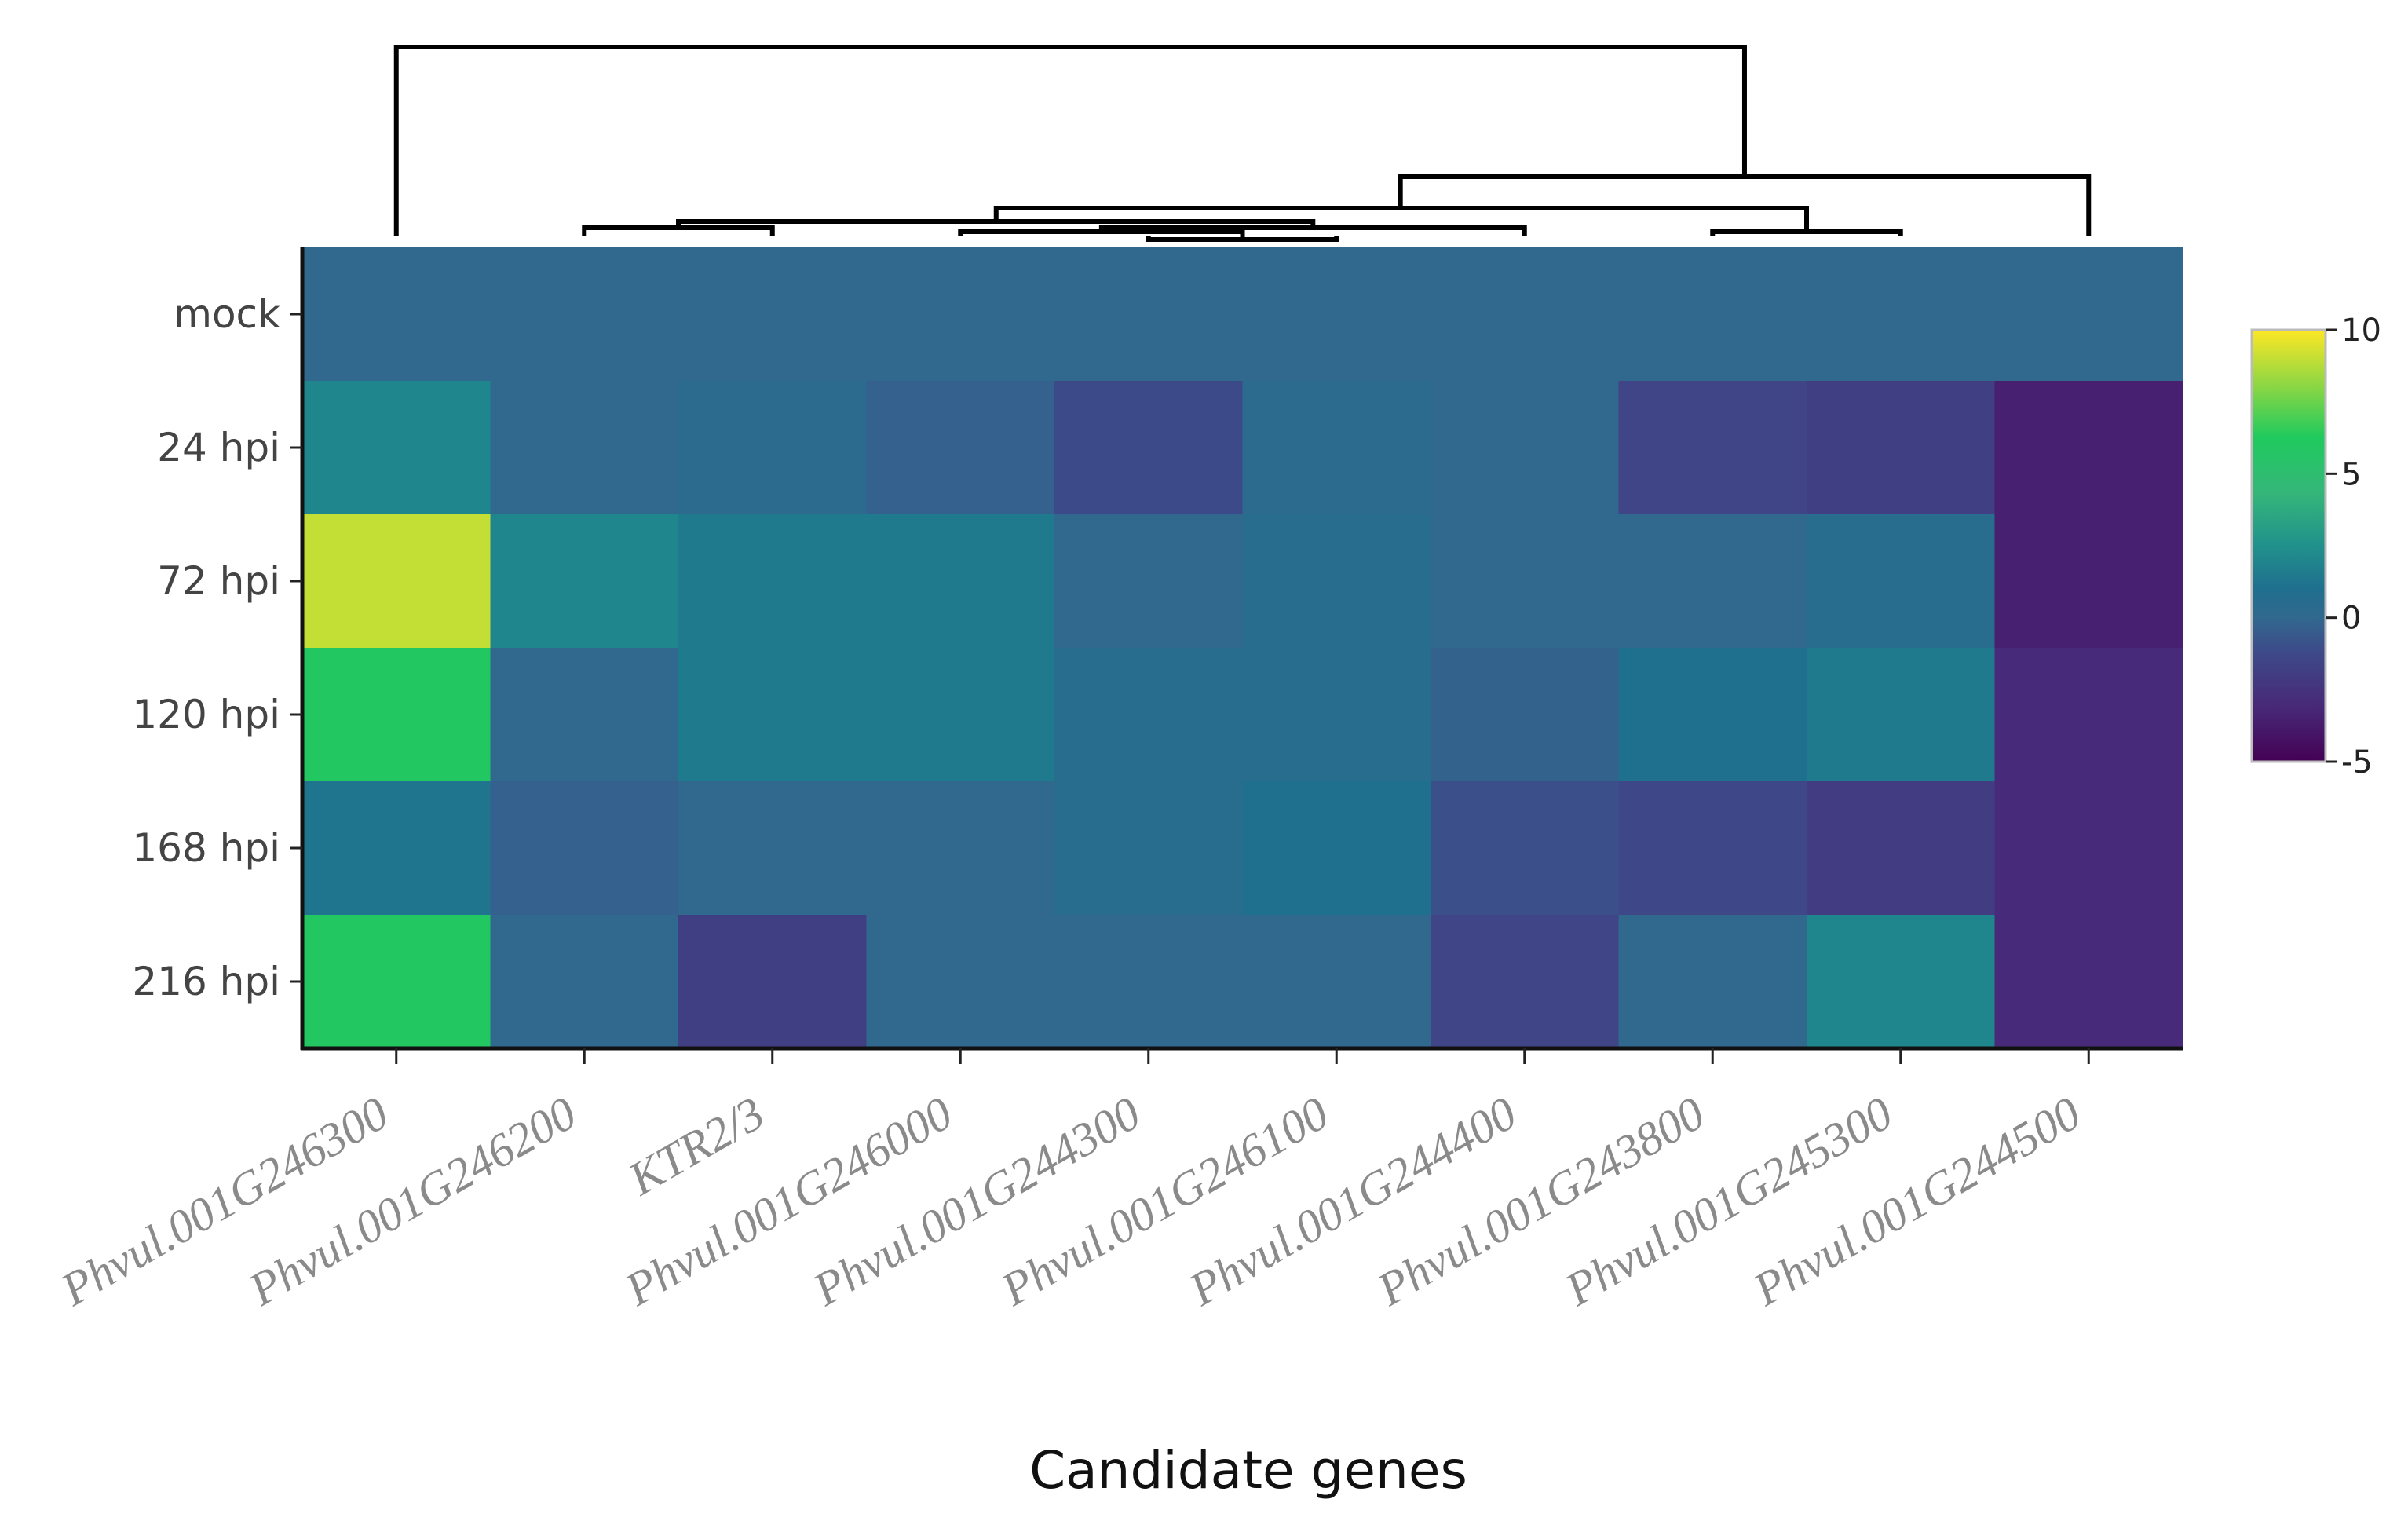  Describe the element at coordinates (1728, 1201) in the screenshot. I see `x-tick-label: Phvul.001G245300` at that location.